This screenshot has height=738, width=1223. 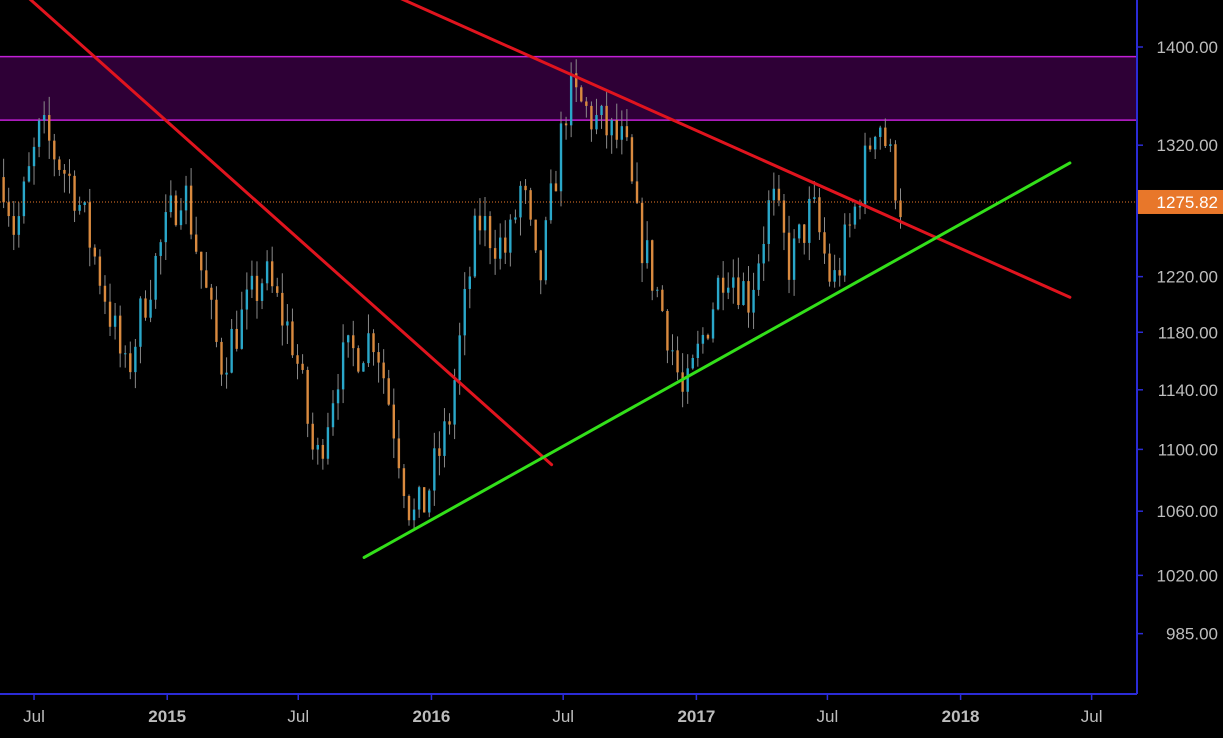 What do you see at coordinates (1187, 575) in the screenshot?
I see `y-tick-label: 1020.00` at bounding box center [1187, 575].